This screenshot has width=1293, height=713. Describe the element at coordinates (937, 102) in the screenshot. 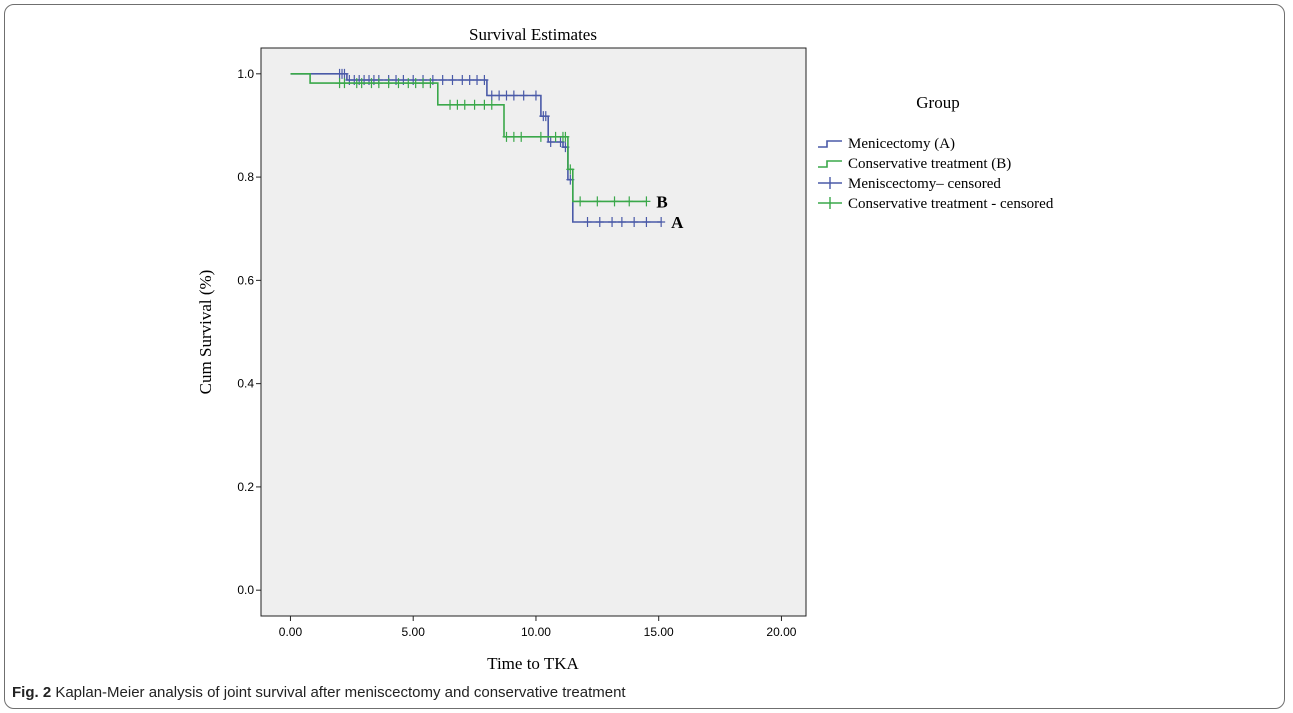

I see `legend-title: Group` at that location.